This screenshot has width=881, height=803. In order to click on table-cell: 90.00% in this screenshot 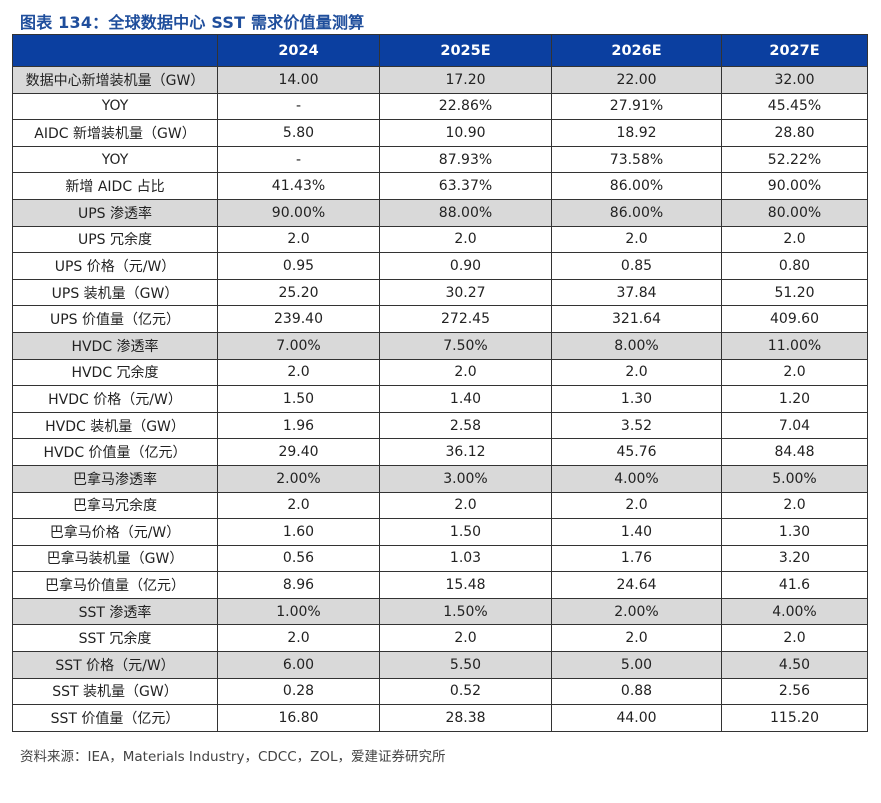, I will do `click(298, 212)`.